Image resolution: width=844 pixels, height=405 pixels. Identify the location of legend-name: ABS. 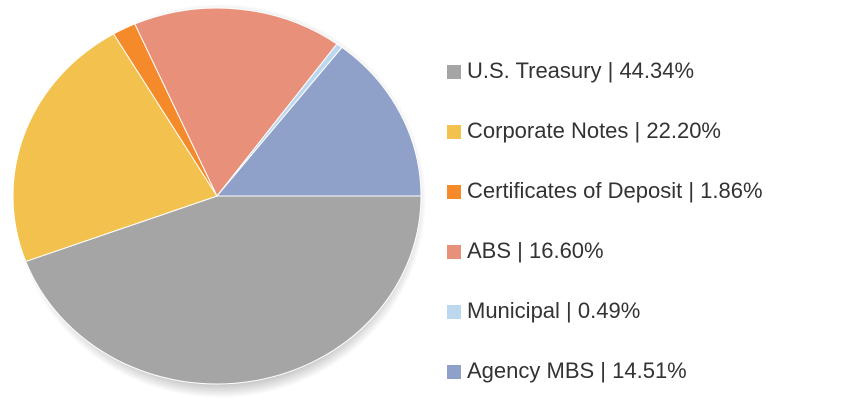
(489, 250).